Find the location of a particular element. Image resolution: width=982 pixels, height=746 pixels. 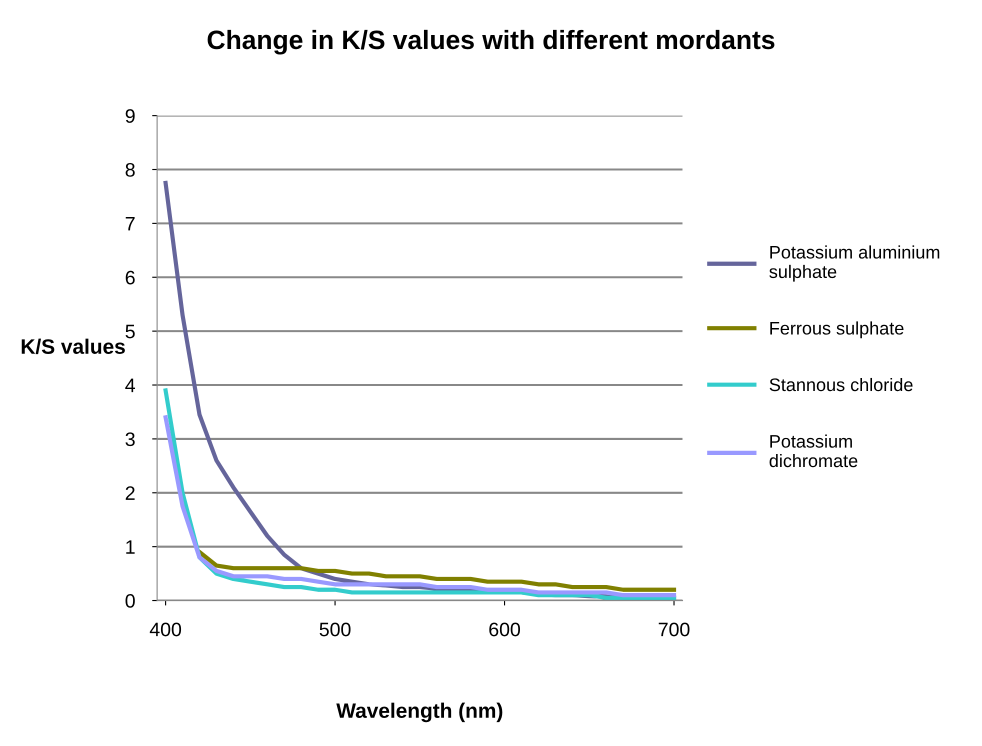

x-tick-label: 600 is located at coordinates (504, 629).